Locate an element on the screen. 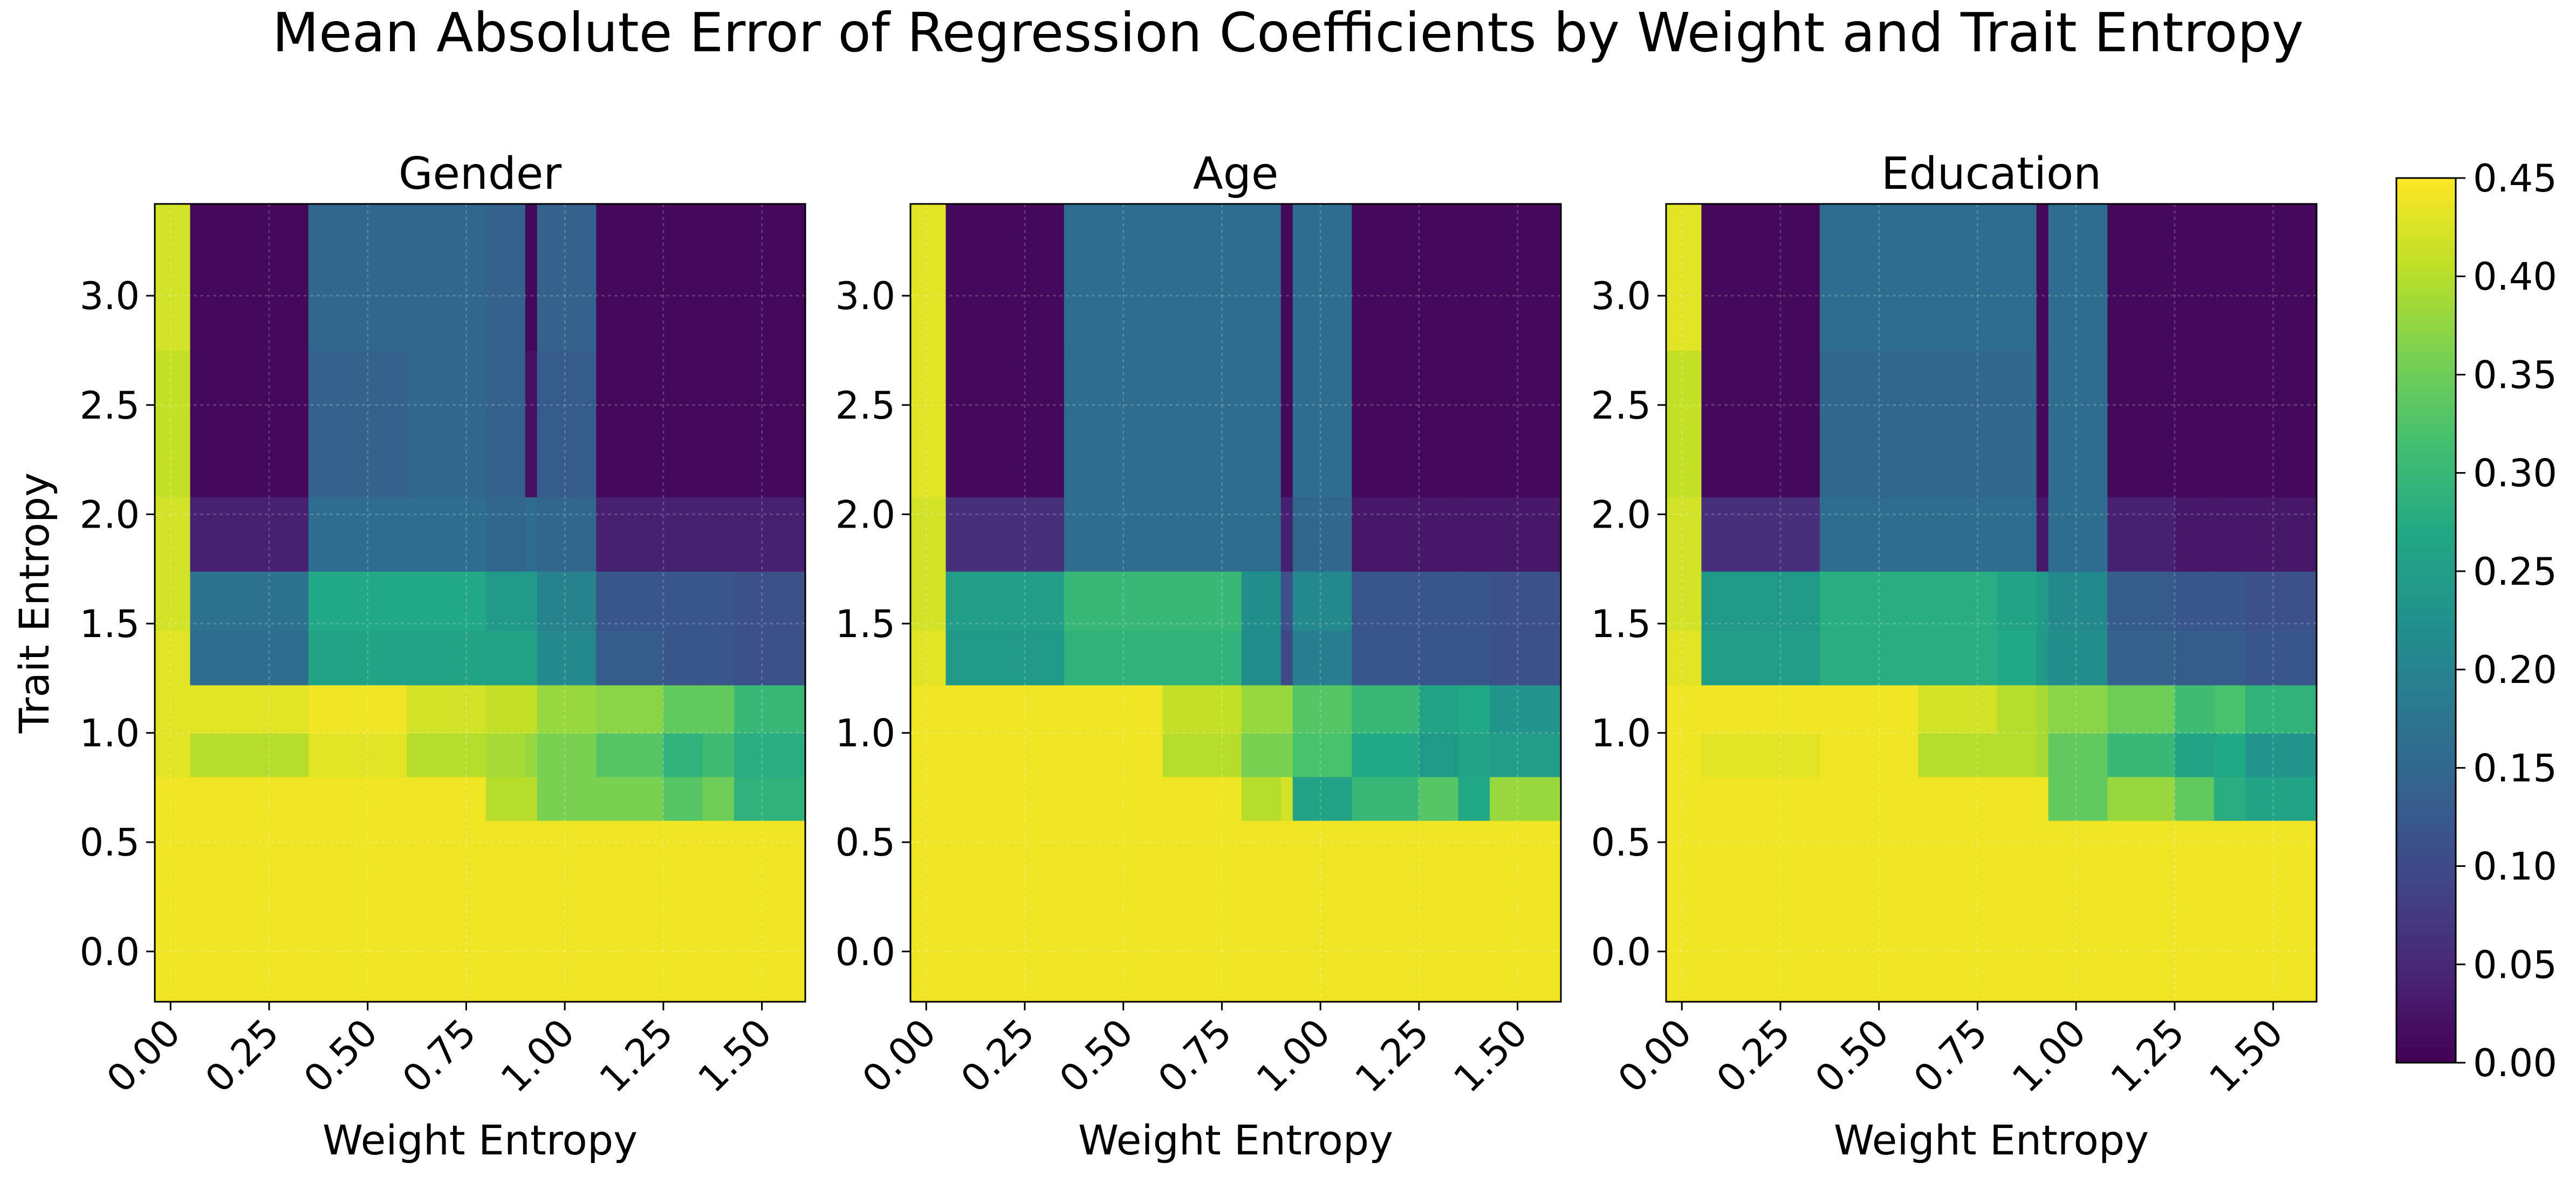 Image resolution: width=2576 pixels, height=1183 pixels. y-tick-label: 1.5 is located at coordinates (865, 624).